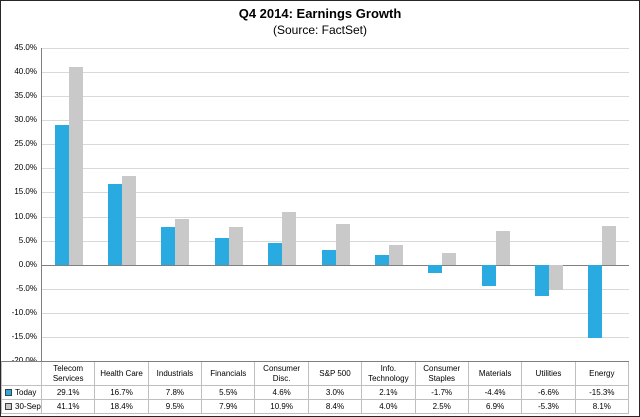 This screenshot has width=640, height=417. Describe the element at coordinates (26, 288) in the screenshot. I see `y-axis-tick-label: -5.0%` at that location.